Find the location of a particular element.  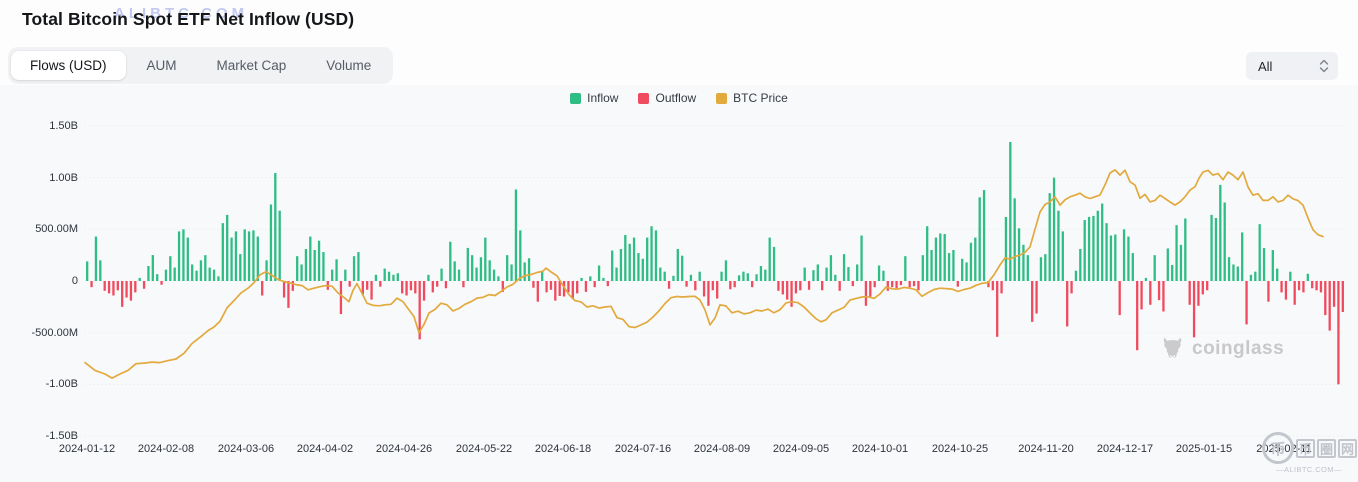

legend-label: Outflow is located at coordinates (676, 98).